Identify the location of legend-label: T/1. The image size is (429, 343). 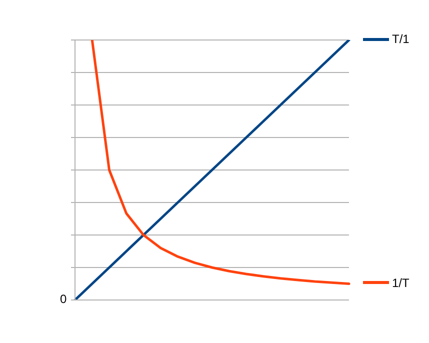
(401, 39).